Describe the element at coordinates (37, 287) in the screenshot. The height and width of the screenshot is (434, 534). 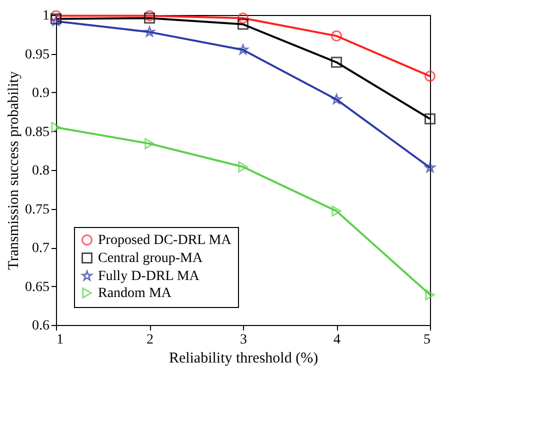
I see `y-tick-label: 0.65` at that location.